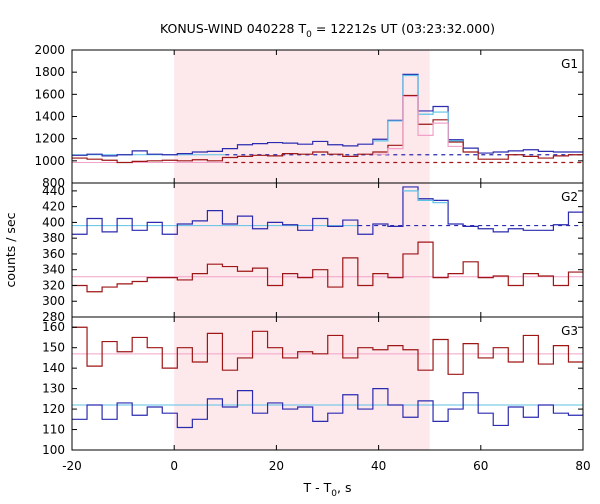  I want to click on y-tick-label: 1000, so click(49, 161).